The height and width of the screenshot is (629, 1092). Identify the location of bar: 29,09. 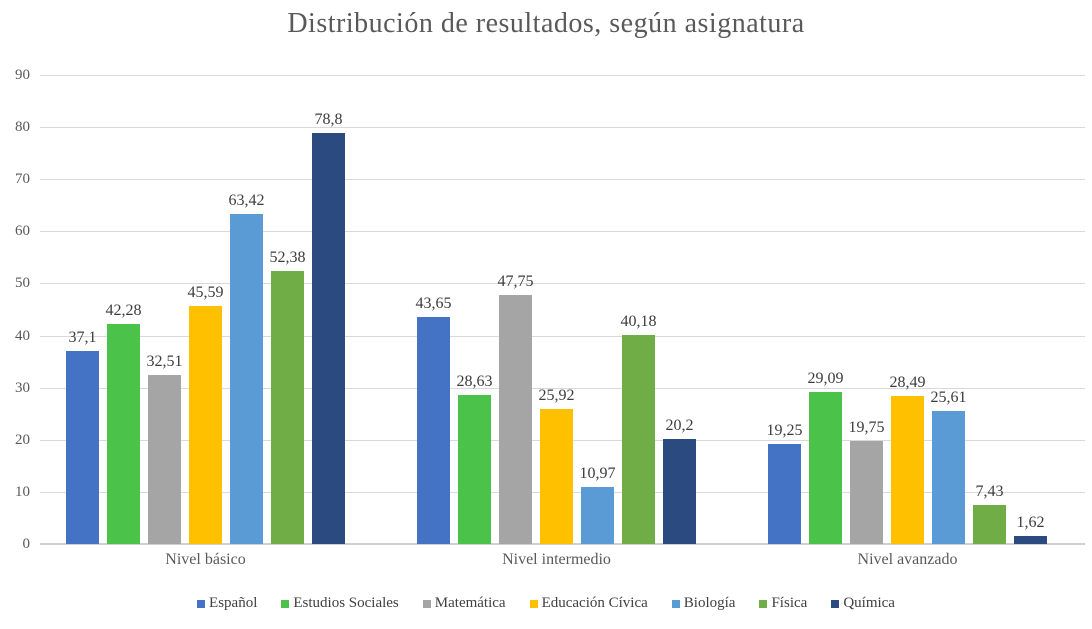
(826, 457).